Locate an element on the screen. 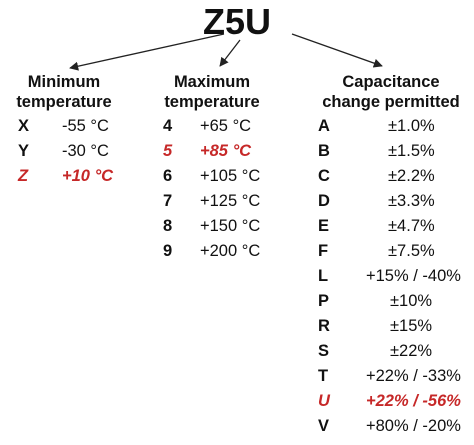  capacitance-row: P ±10% is located at coordinates (393, 301).